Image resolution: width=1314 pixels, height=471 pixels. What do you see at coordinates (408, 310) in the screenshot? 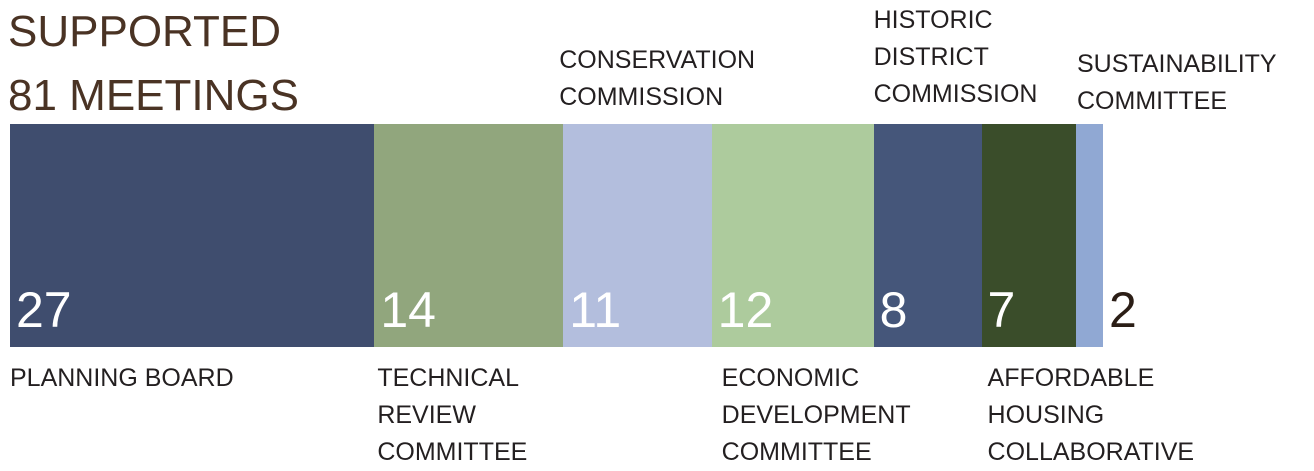
I see `value-label: 14` at bounding box center [408, 310].